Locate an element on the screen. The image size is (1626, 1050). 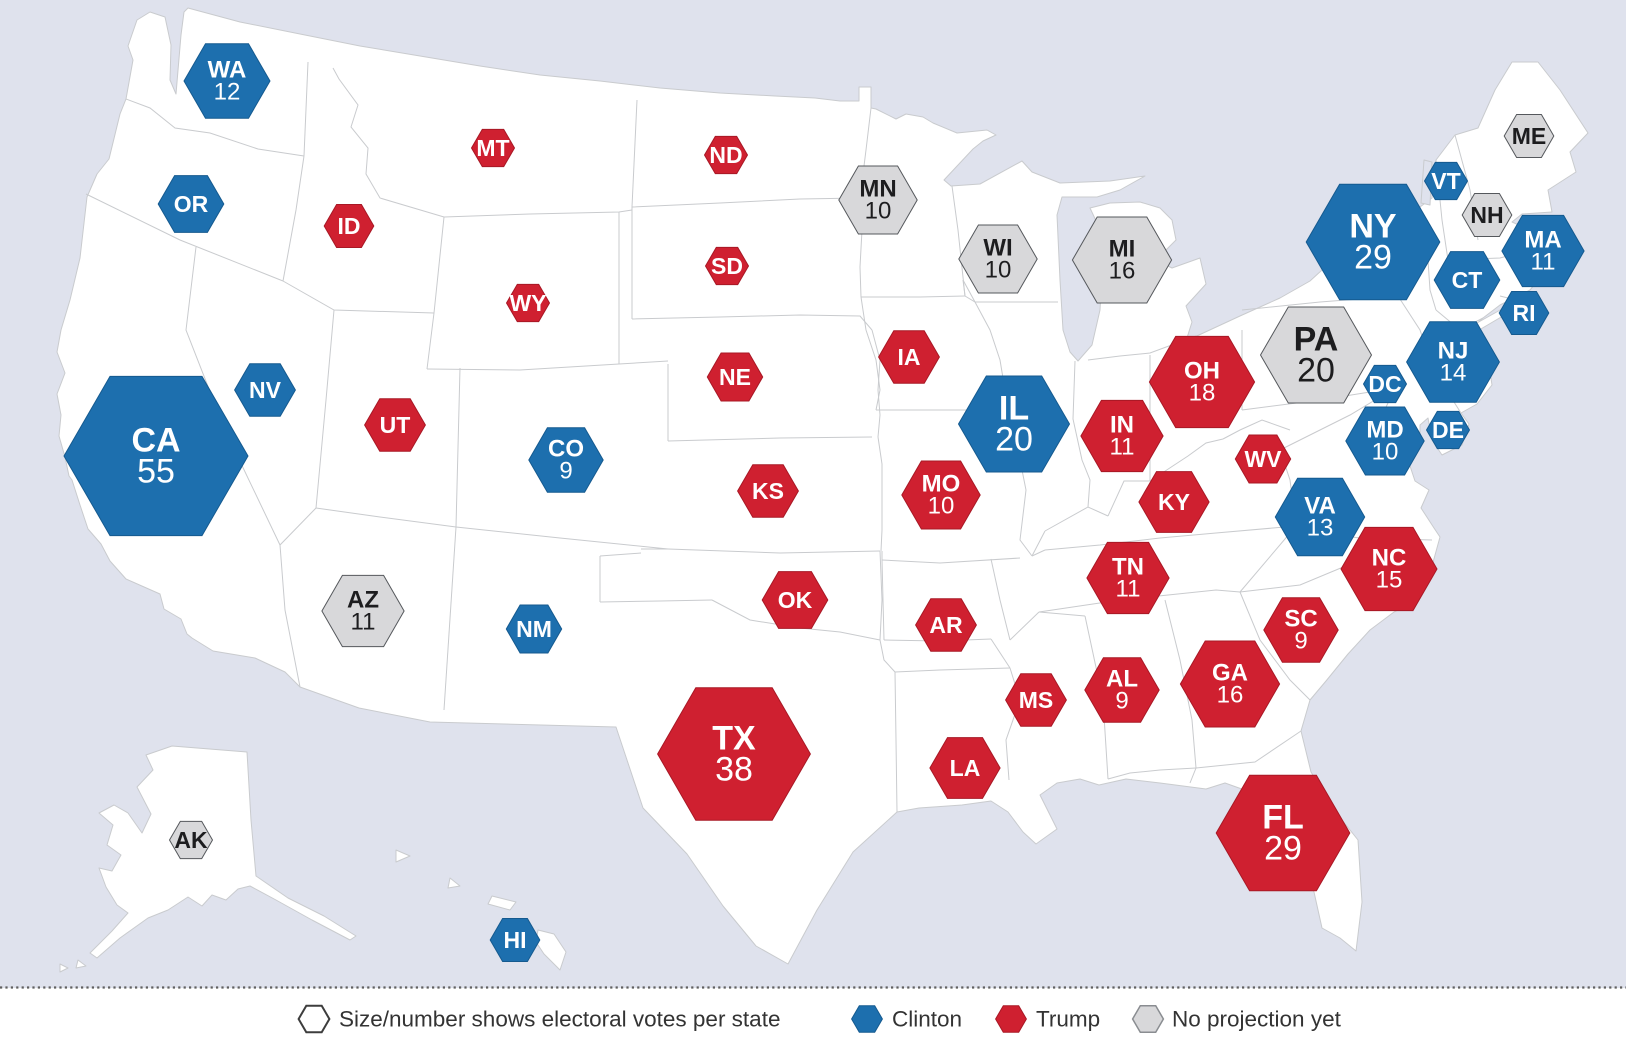
svg-text: NH is located at coordinates (1486, 215).